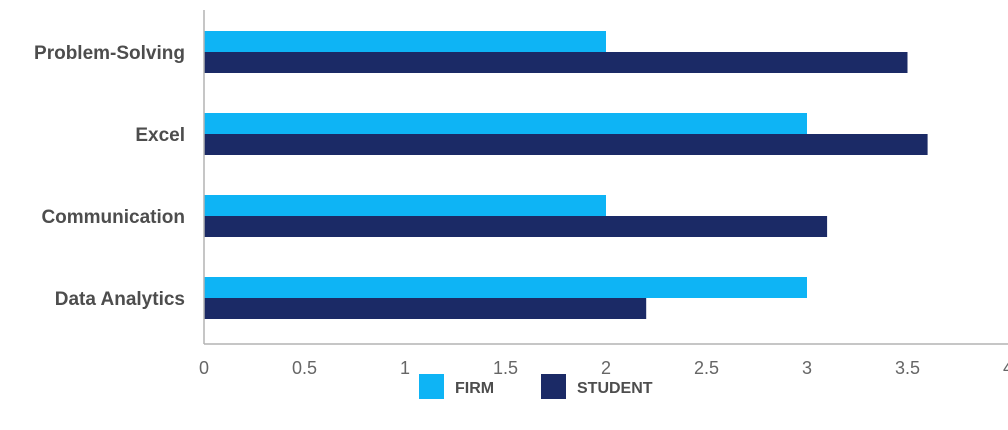 The height and width of the screenshot is (430, 1008). What do you see at coordinates (553, 386) in the screenshot?
I see `legend-swatch-student` at bounding box center [553, 386].